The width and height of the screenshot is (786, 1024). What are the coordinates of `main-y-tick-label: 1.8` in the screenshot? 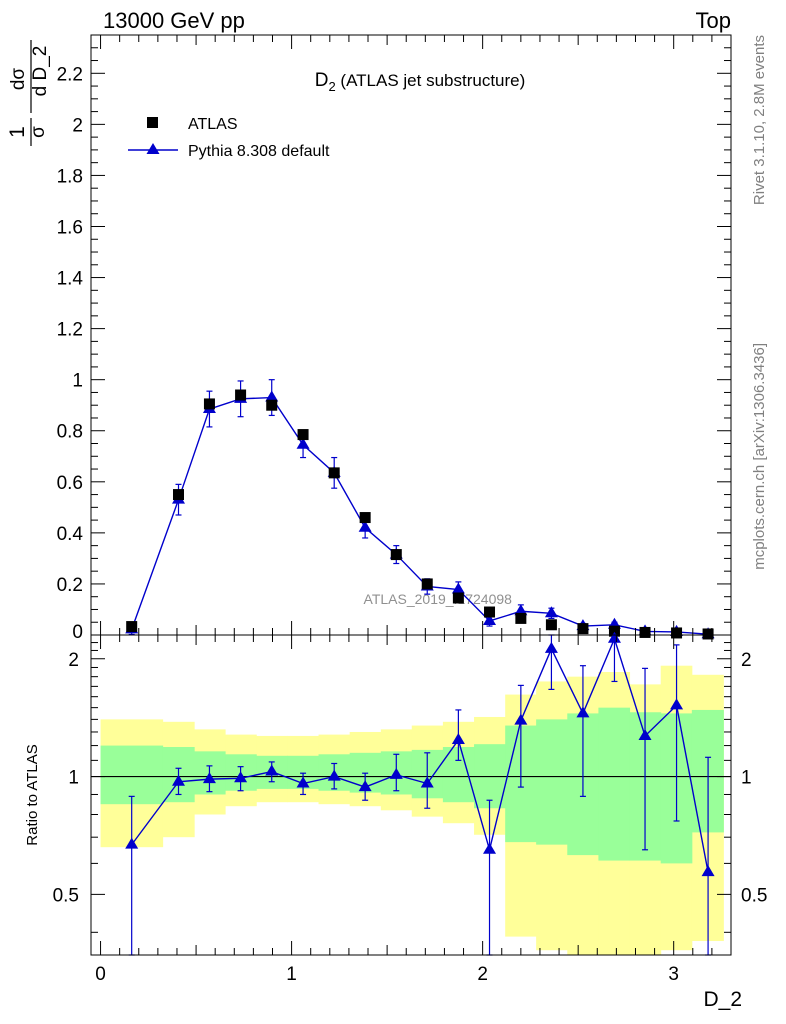 It's located at (70, 176).